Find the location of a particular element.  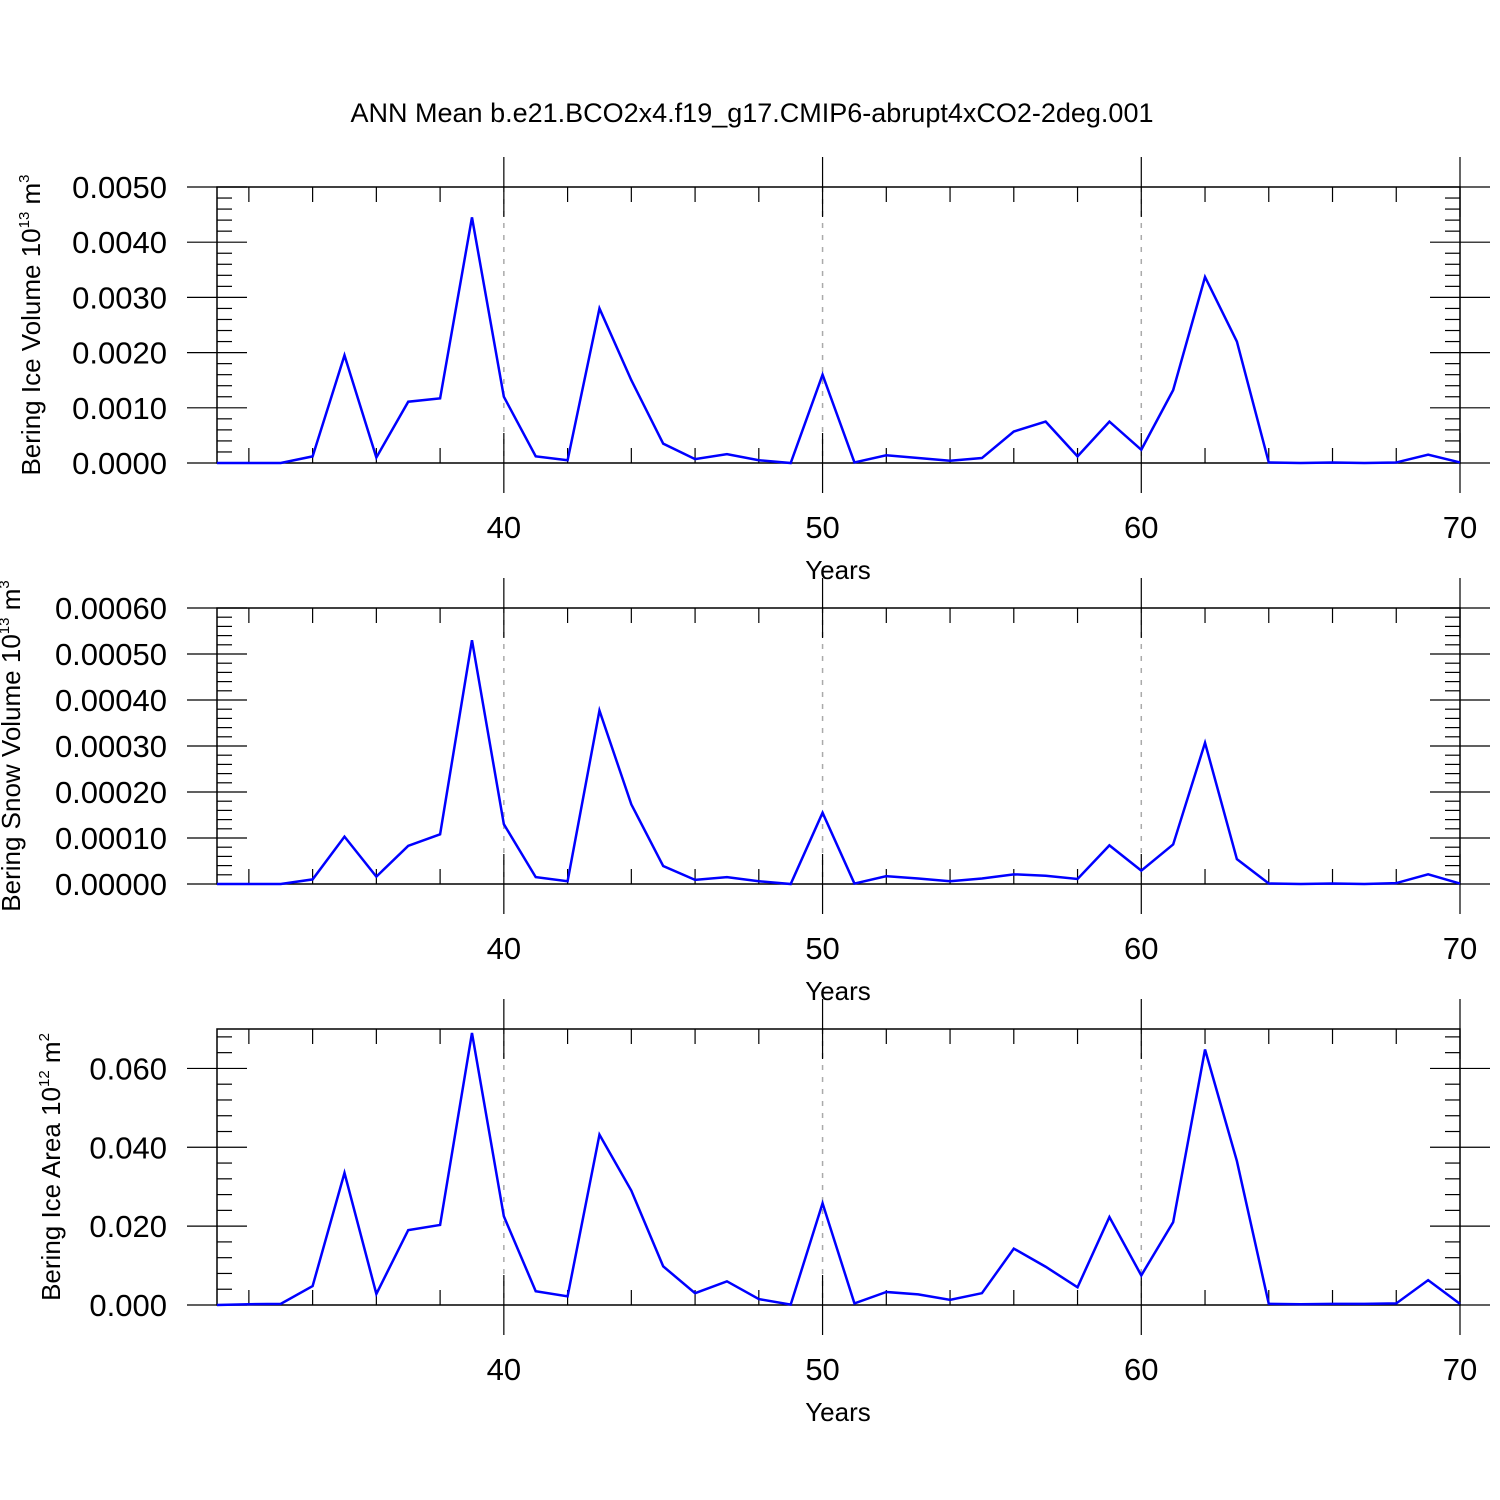

y-tick-label: 0.0010 is located at coordinates (119, 408).